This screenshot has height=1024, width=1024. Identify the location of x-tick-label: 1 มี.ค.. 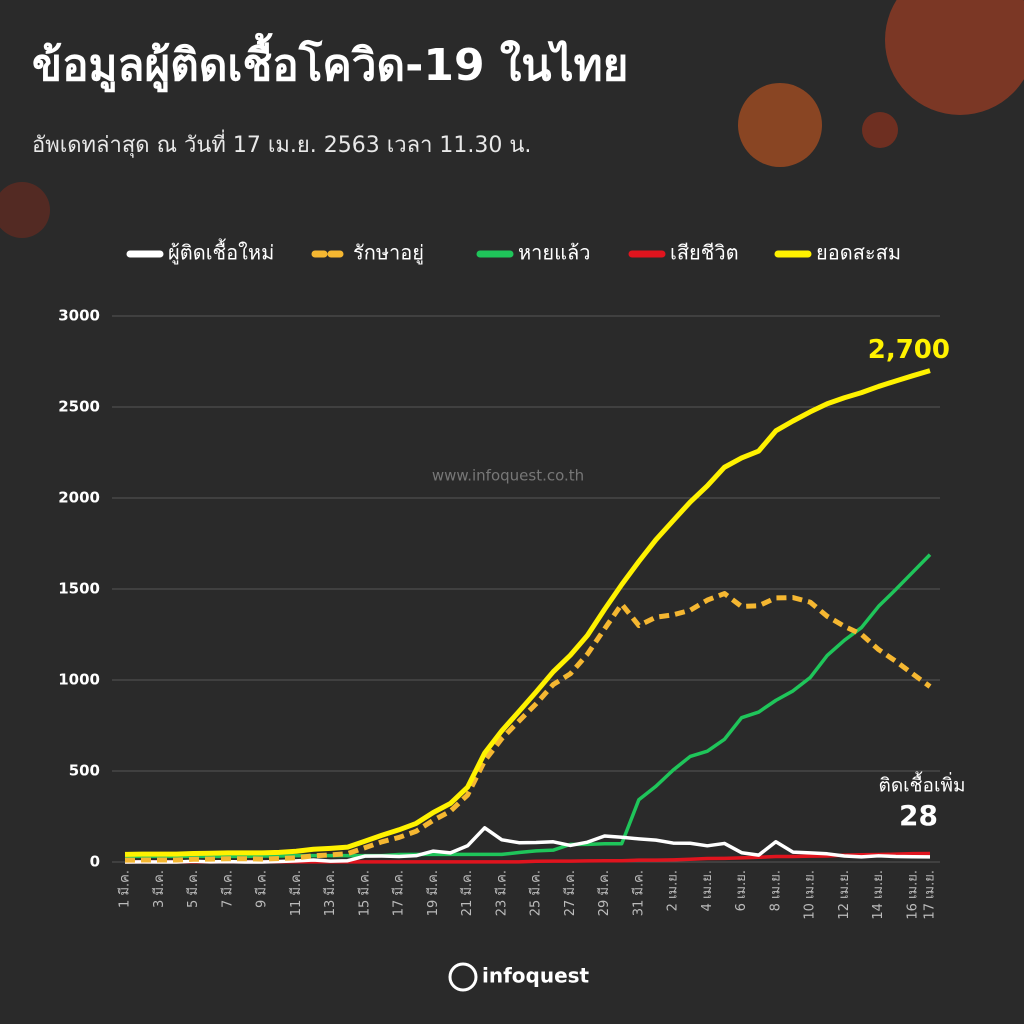
(125, 889).